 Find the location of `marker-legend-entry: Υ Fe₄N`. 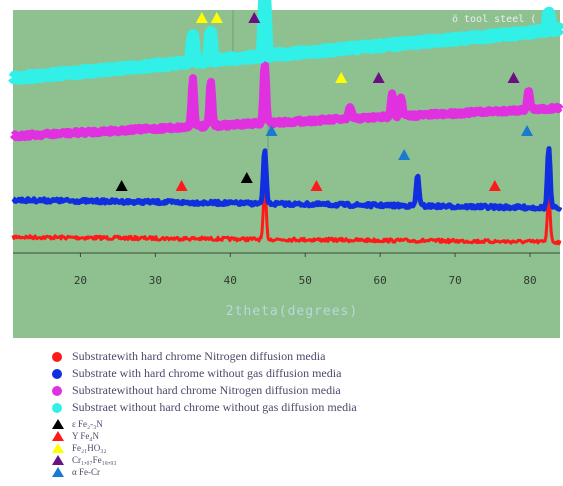

marker-legend-entry: Υ Fe₄N is located at coordinates (292, 436).